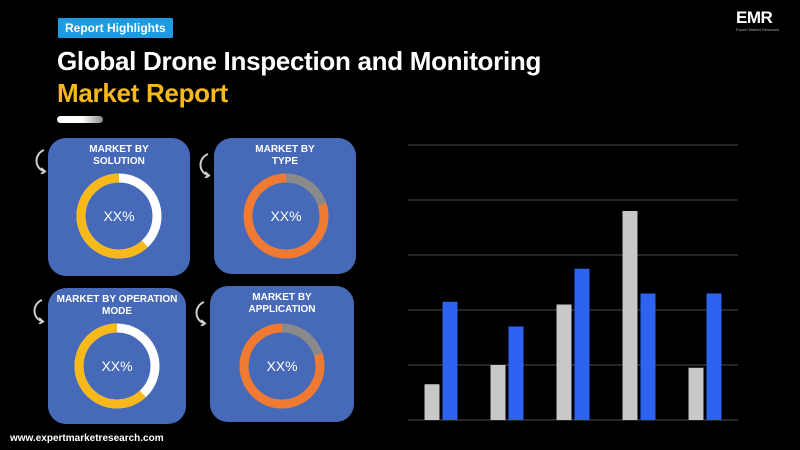 The height and width of the screenshot is (450, 800). I want to click on market-card-solution: MARKET BY SOLUTION XX%, so click(119, 207).